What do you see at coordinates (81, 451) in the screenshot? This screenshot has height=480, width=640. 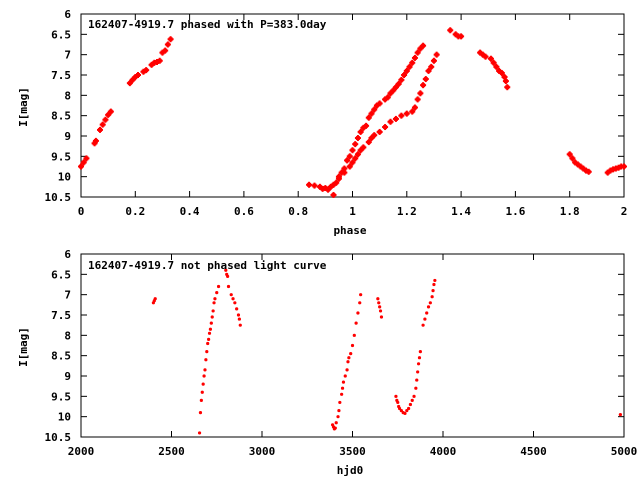 I see `x-tick-label: 2000` at bounding box center [81, 451].